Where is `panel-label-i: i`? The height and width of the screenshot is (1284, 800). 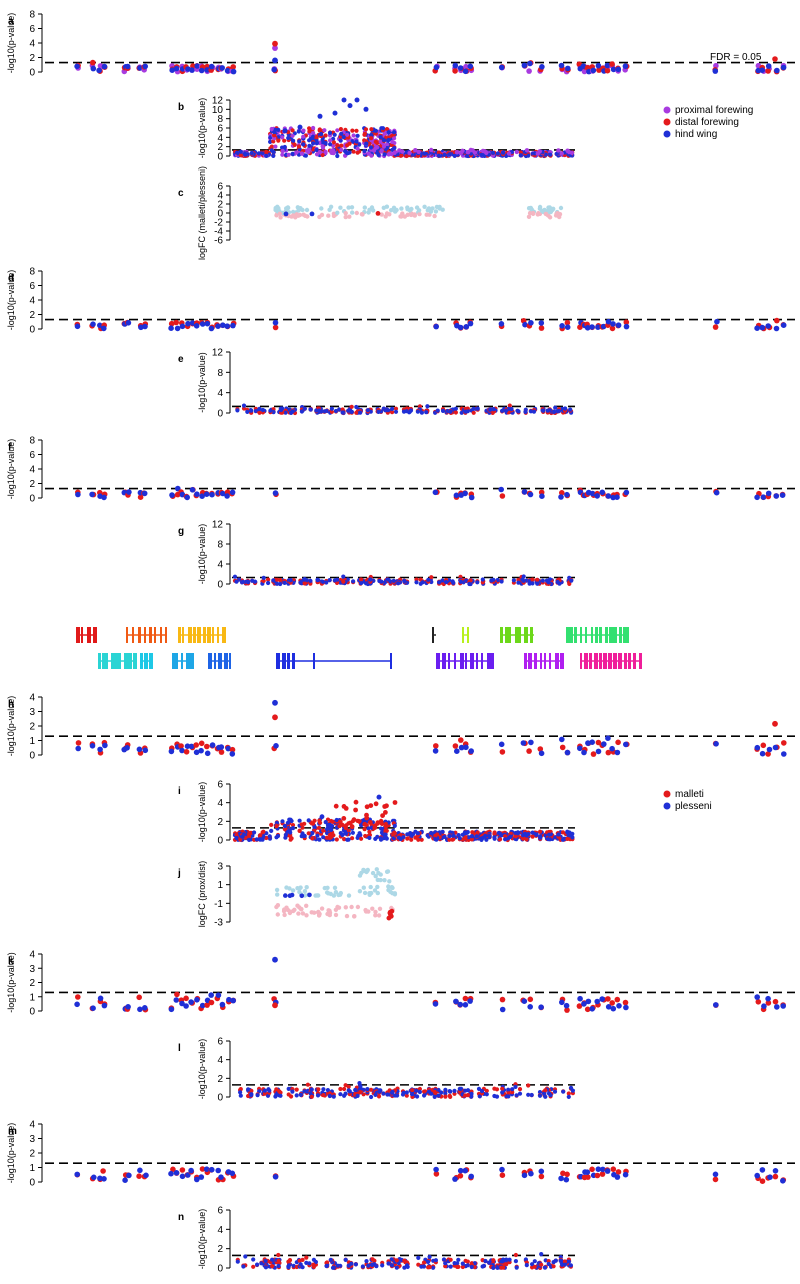 panel-label-i: i is located at coordinates (179, 791).